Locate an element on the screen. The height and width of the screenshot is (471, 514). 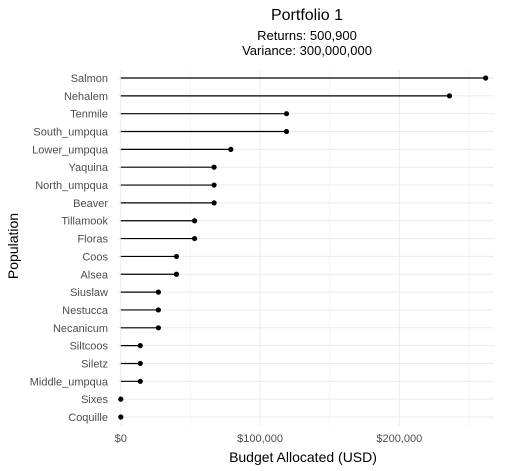
y-tick-label: Nehalem is located at coordinates (86, 97).